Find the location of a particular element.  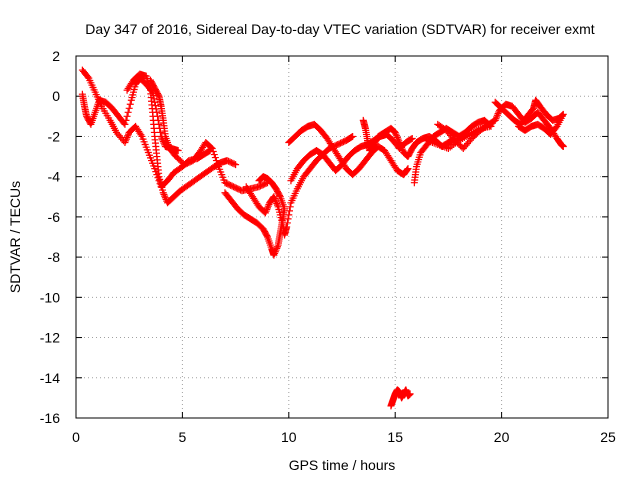

x-tick-label: 0 is located at coordinates (76, 437).